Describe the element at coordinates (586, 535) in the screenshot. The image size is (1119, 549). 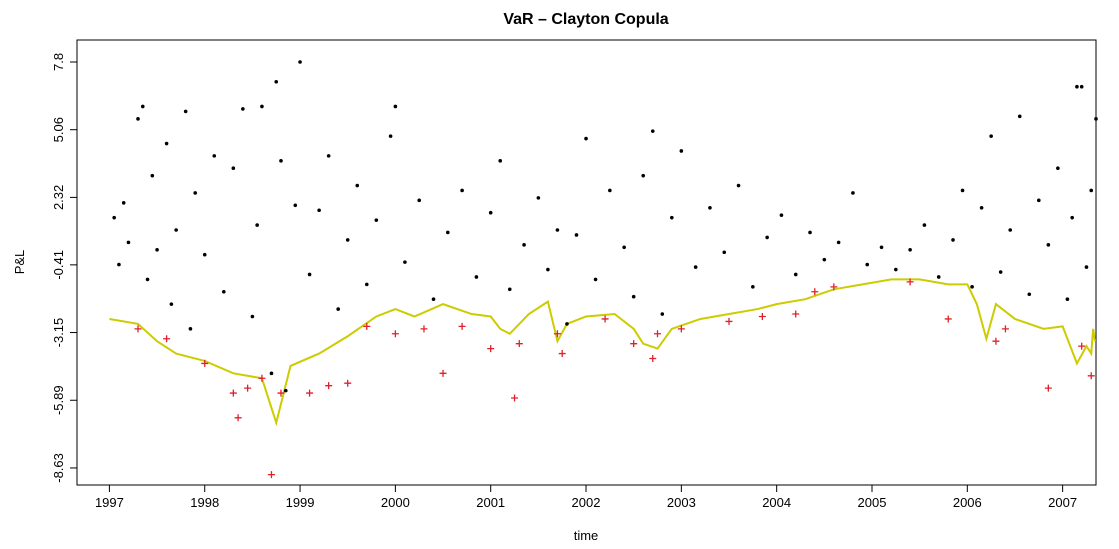
I see `x-axis-label: time` at that location.